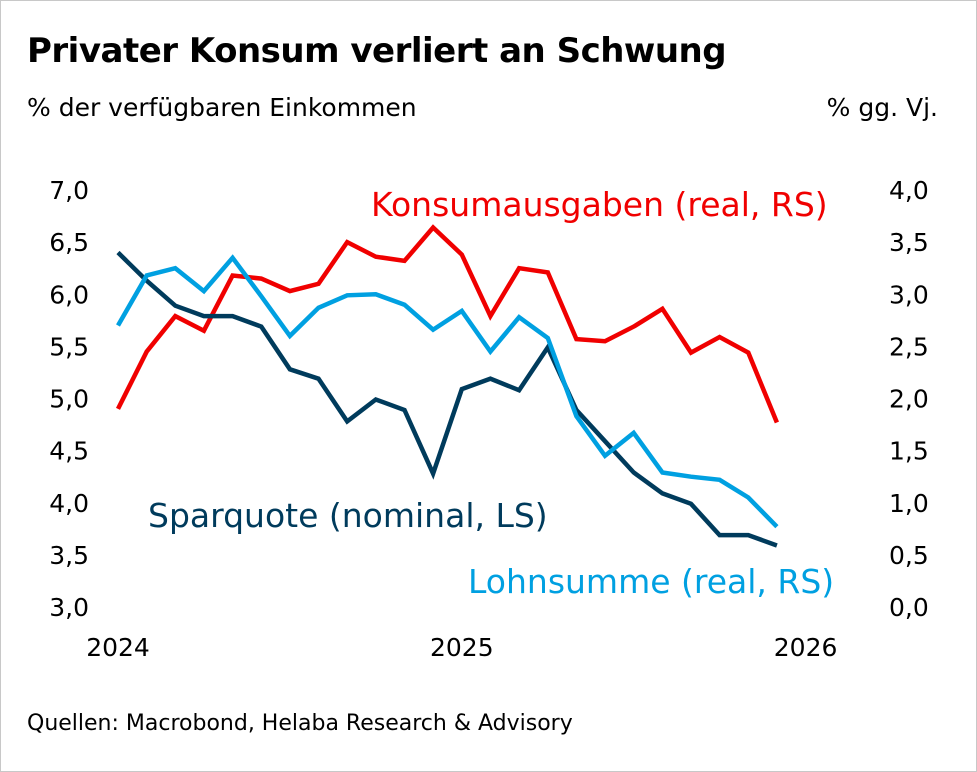 This screenshot has height=772, width=977. What do you see at coordinates (69, 451) in the screenshot?
I see `left-axis-tick: 4,5` at bounding box center [69, 451].